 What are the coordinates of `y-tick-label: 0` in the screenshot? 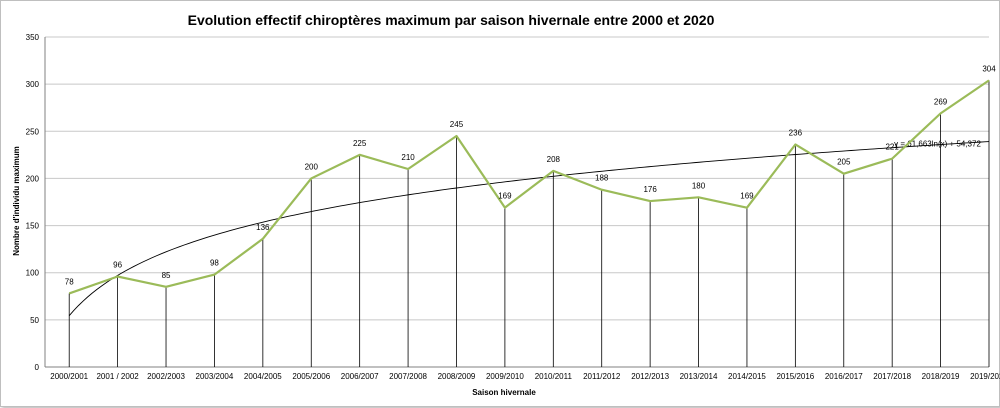 It's located at (37, 367).